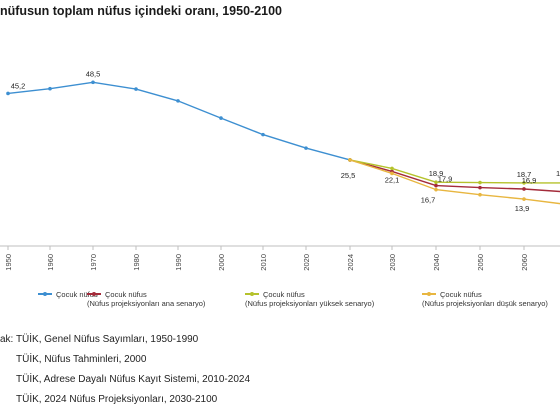 The image size is (560, 405). I want to click on x-tick-label: 2060, so click(524, 262).